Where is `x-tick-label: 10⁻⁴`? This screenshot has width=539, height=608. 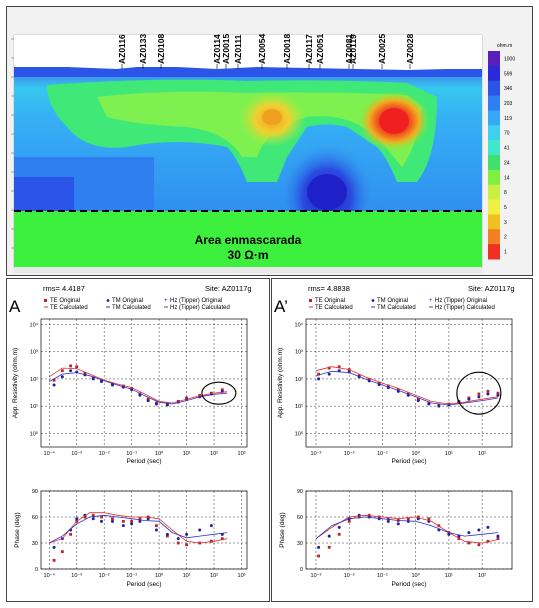
x-tick-label: 10⁻⁴ is located at coordinates (50, 453).